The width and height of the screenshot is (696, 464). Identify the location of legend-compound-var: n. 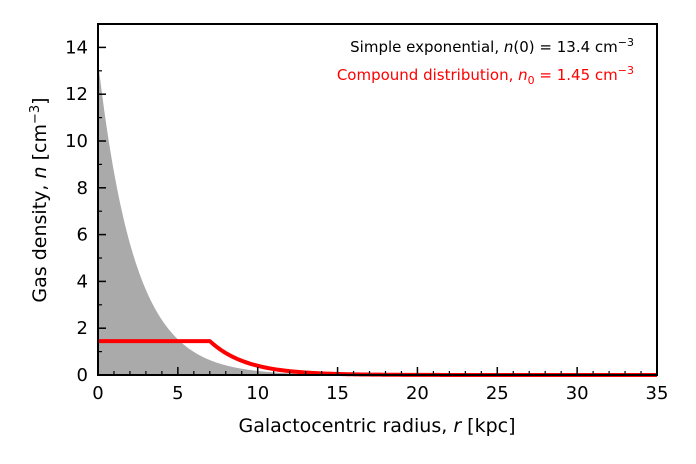
(523, 75).